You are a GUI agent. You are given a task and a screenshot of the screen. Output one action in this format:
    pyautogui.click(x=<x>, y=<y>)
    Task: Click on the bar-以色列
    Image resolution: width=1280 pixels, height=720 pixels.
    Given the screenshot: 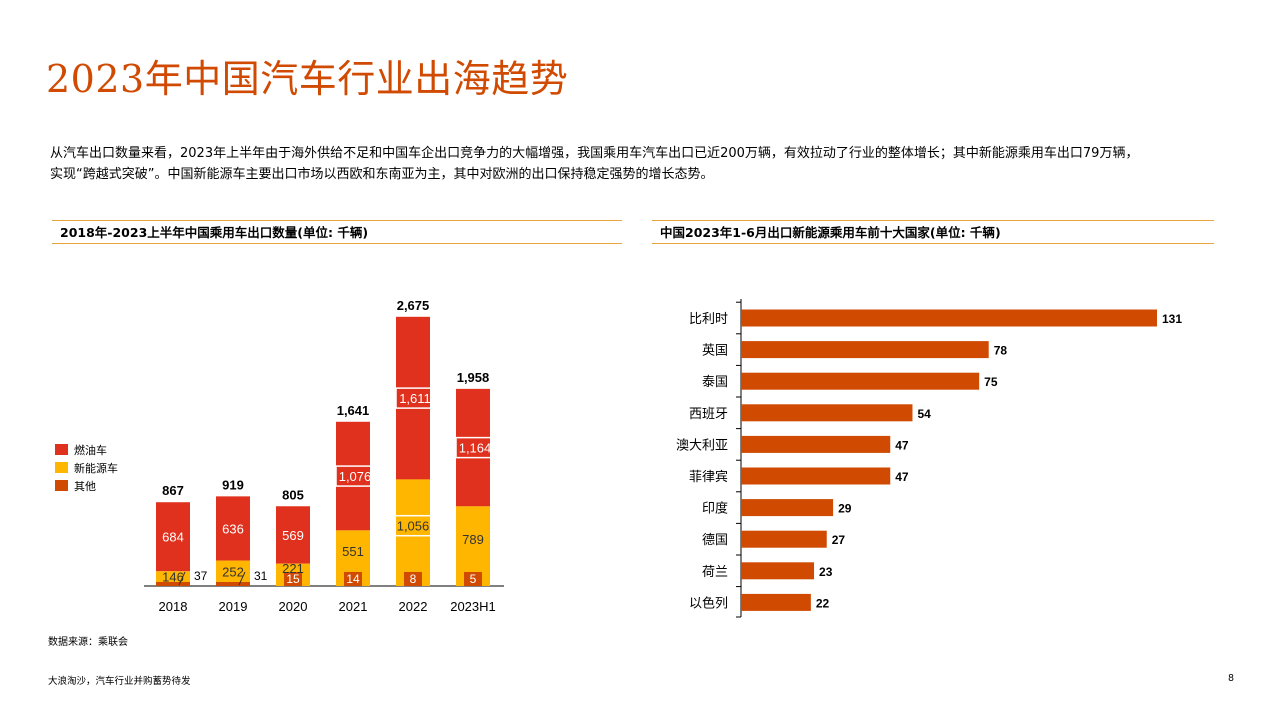 What is the action you would take?
    pyautogui.click(x=776, y=602)
    